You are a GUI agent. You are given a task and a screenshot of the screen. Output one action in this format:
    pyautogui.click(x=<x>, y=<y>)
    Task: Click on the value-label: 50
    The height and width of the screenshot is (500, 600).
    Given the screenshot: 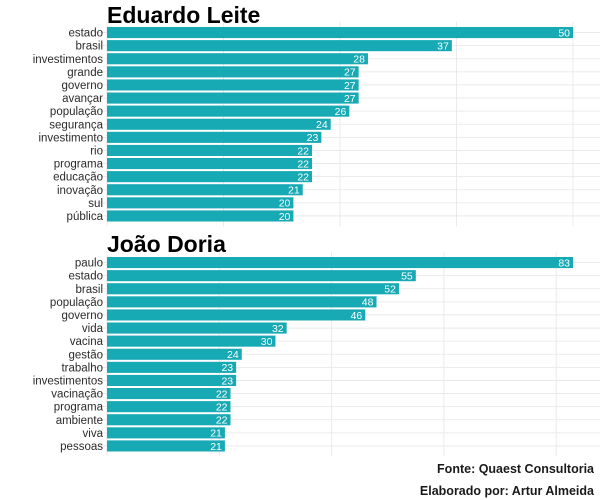 What is the action you would take?
    pyautogui.click(x=564, y=33)
    